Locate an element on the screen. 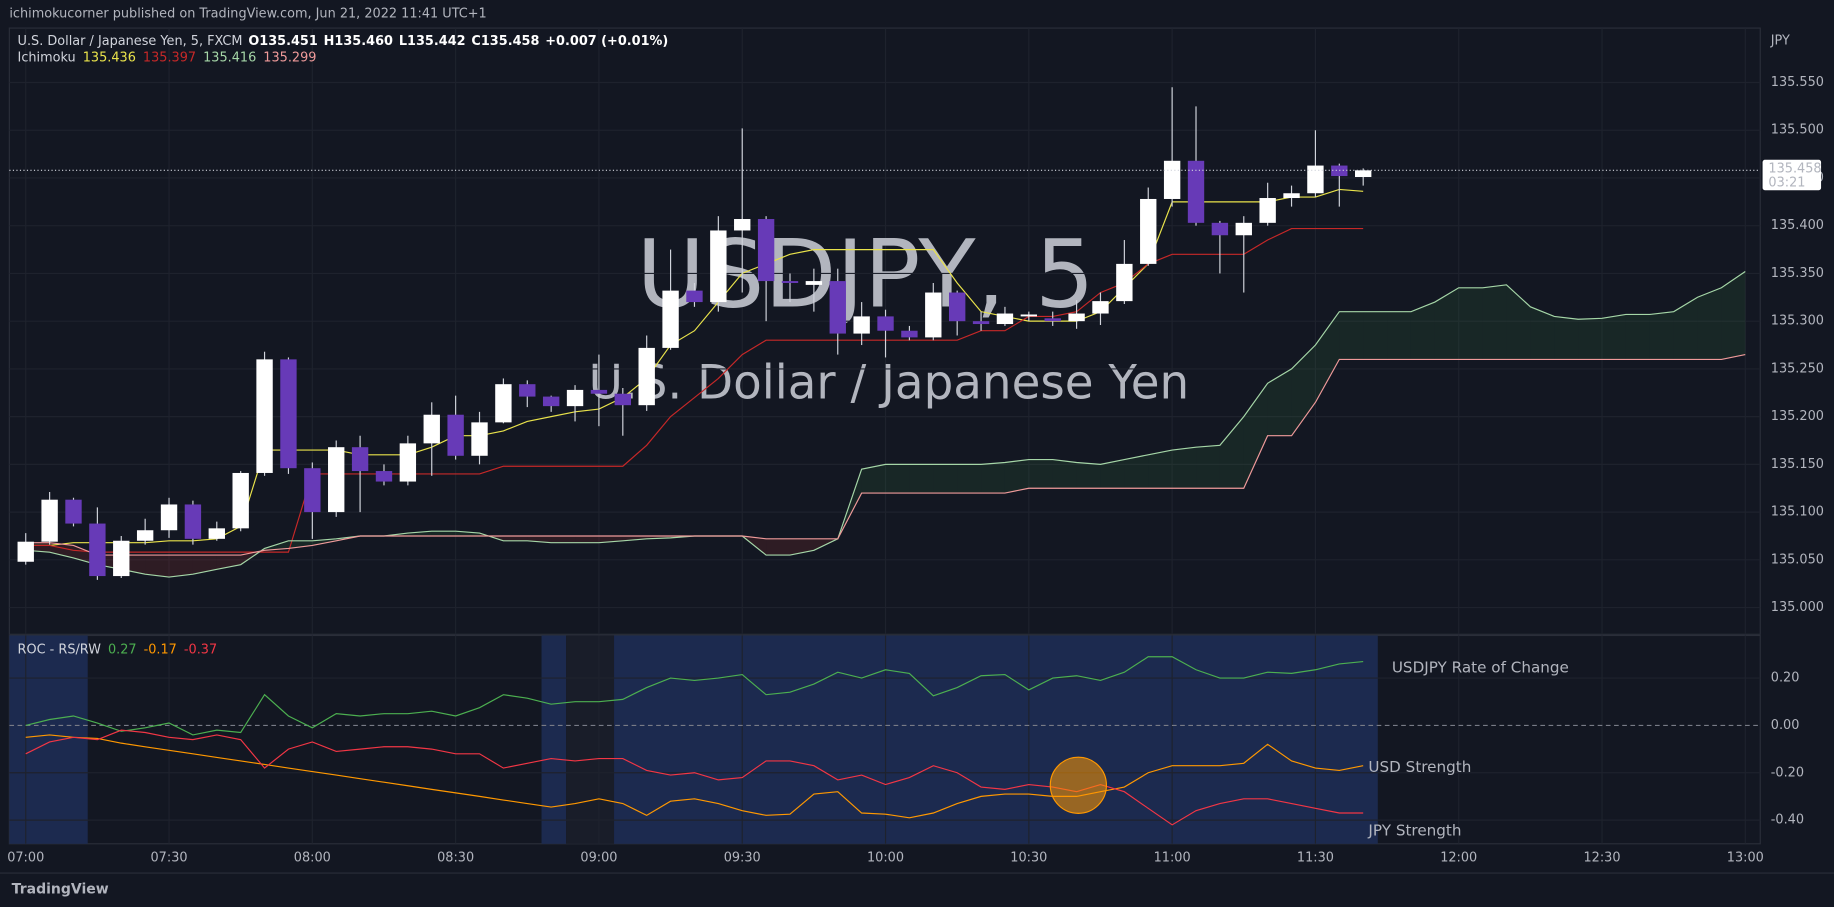 This screenshot has width=1834, height=907. y-tick-label: 135.250 is located at coordinates (1797, 368).